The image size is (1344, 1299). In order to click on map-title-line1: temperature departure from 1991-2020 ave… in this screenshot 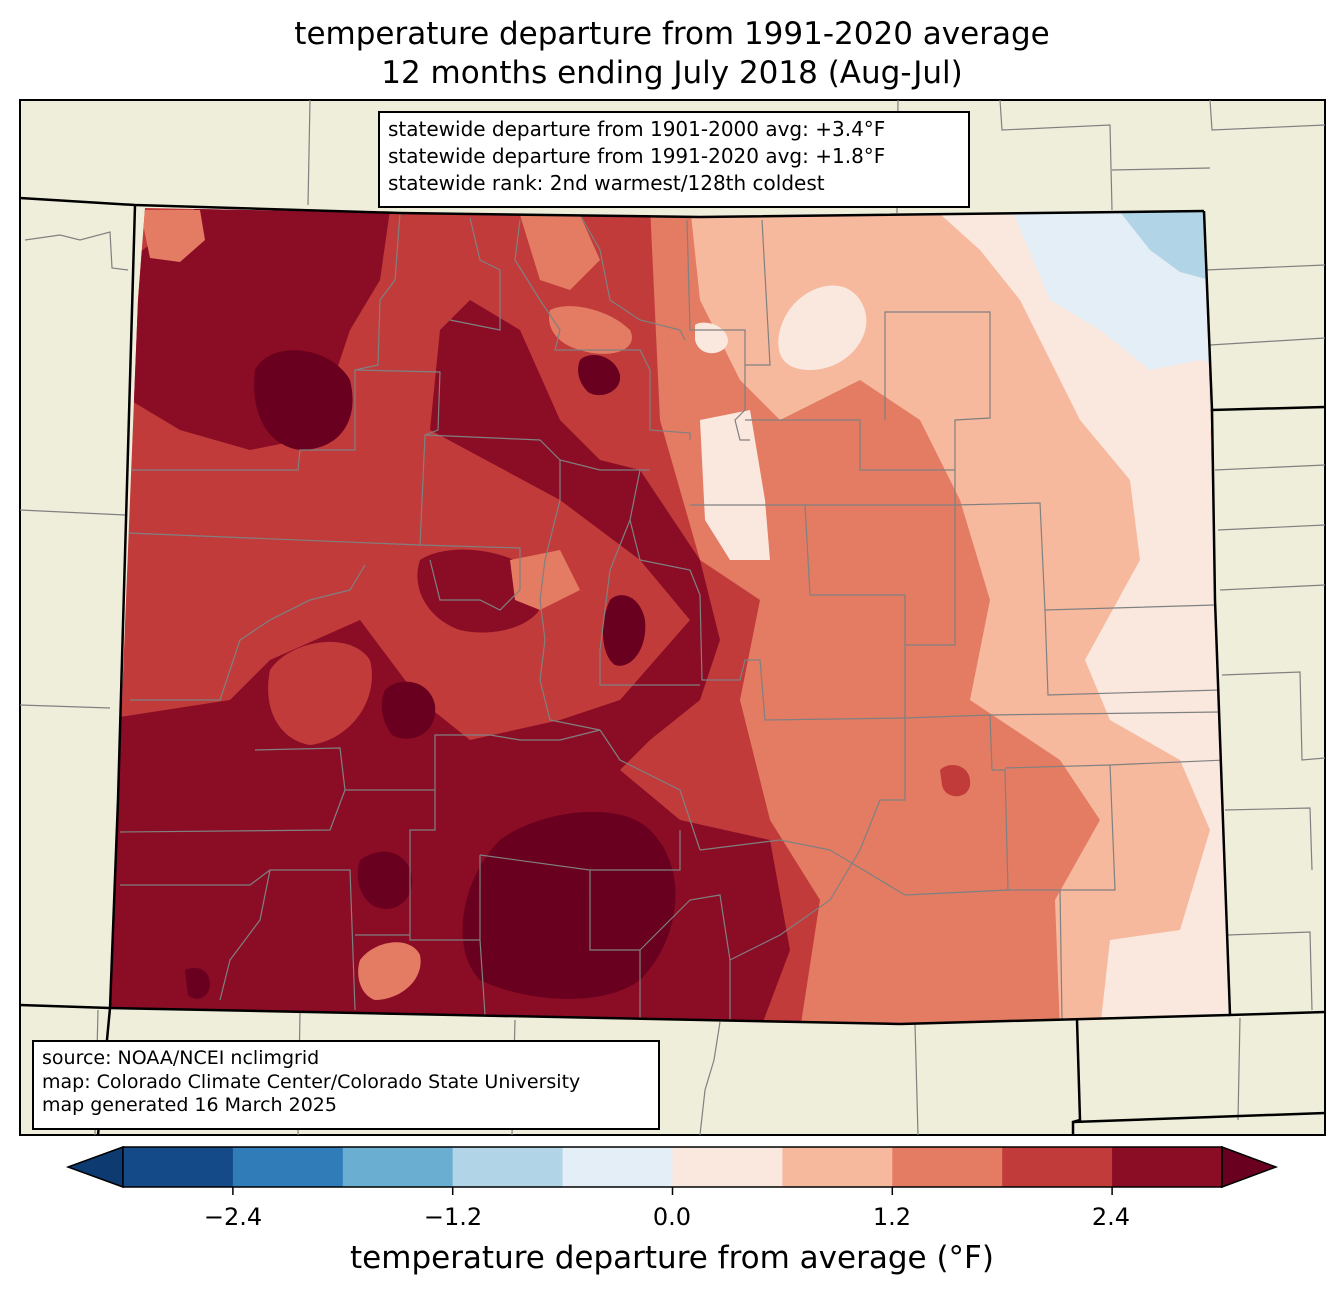, I will do `click(672, 34)`.